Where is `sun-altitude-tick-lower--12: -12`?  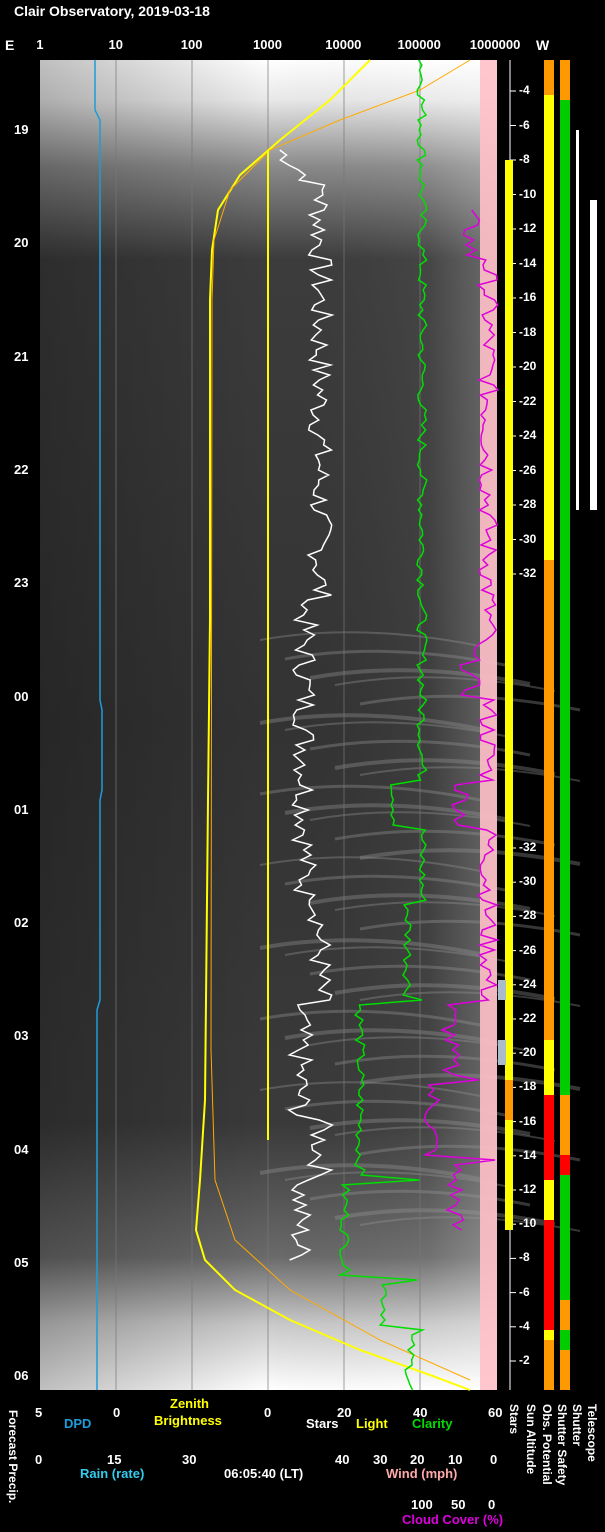
sun-altitude-tick-lower--12: -12 is located at coordinates (528, 1189).